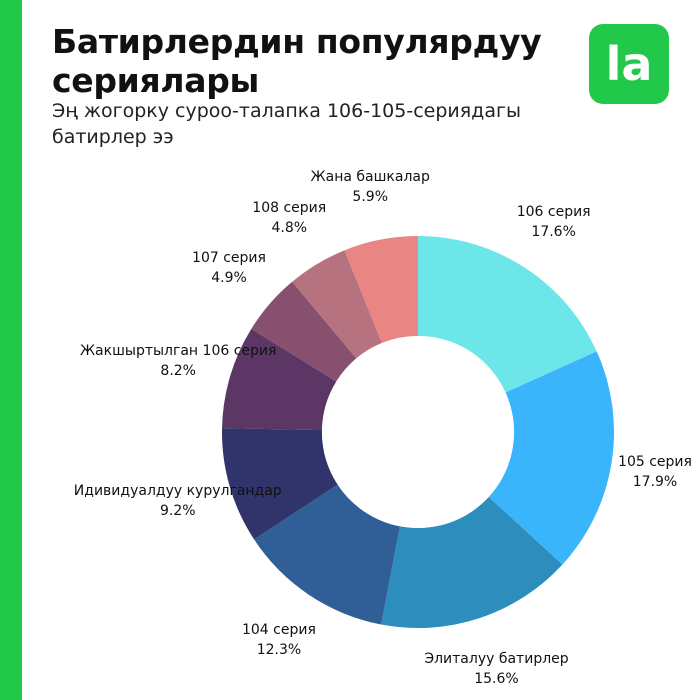 Image resolution: width=700 pixels, height=700 pixels. What do you see at coordinates (289, 227) in the screenshot?
I see `slice-label-value: 4.8%` at bounding box center [289, 227].